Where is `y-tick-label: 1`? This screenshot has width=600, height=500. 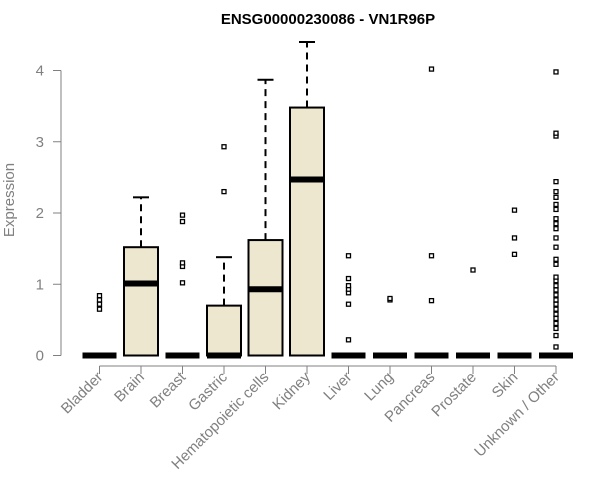
y-tick-label: 1 is located at coordinates (40, 284).